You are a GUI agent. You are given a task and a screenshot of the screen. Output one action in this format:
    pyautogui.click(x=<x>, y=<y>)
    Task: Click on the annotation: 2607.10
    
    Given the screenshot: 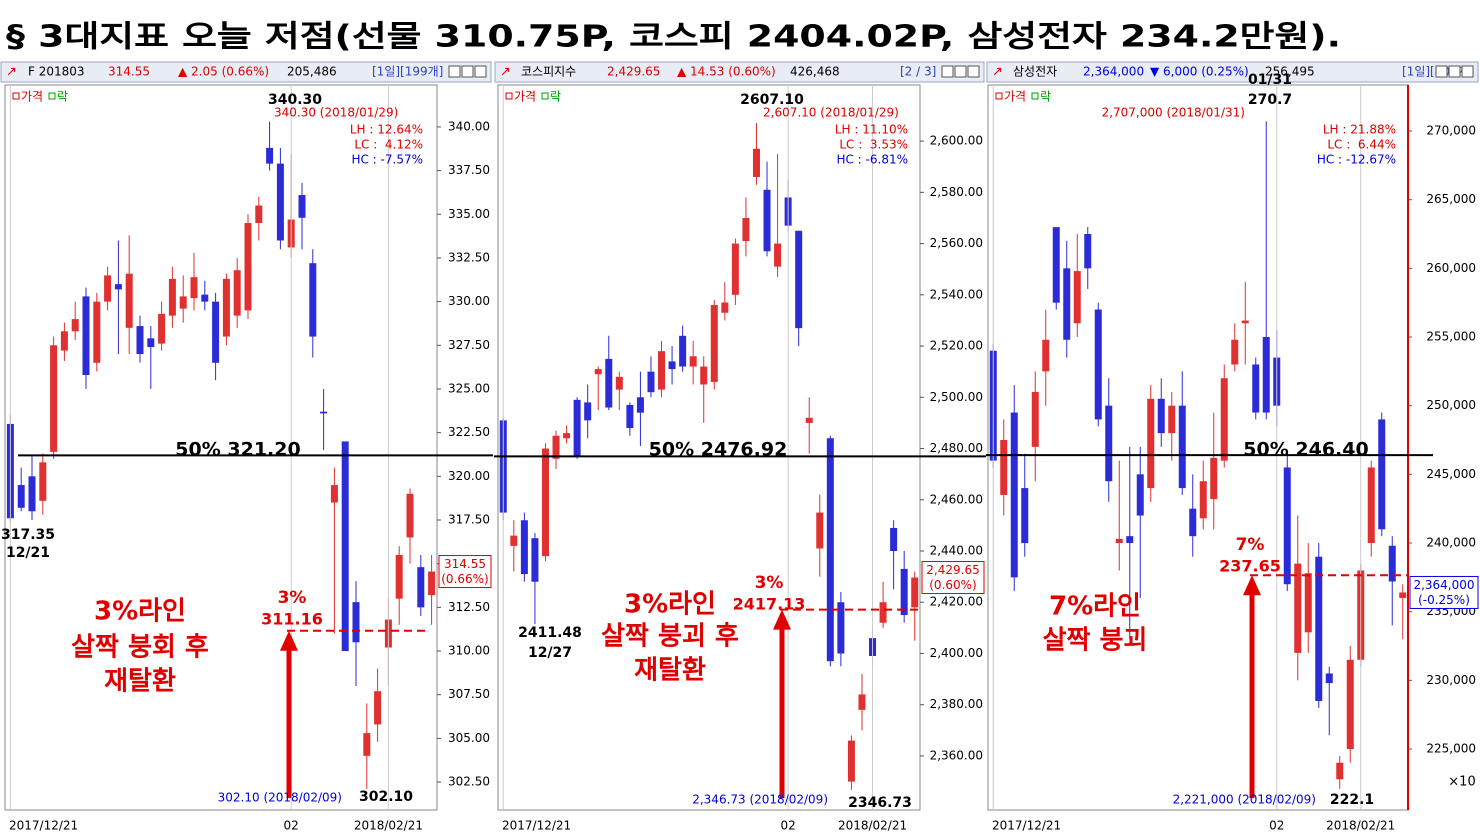 What is the action you would take?
    pyautogui.click(x=772, y=100)
    